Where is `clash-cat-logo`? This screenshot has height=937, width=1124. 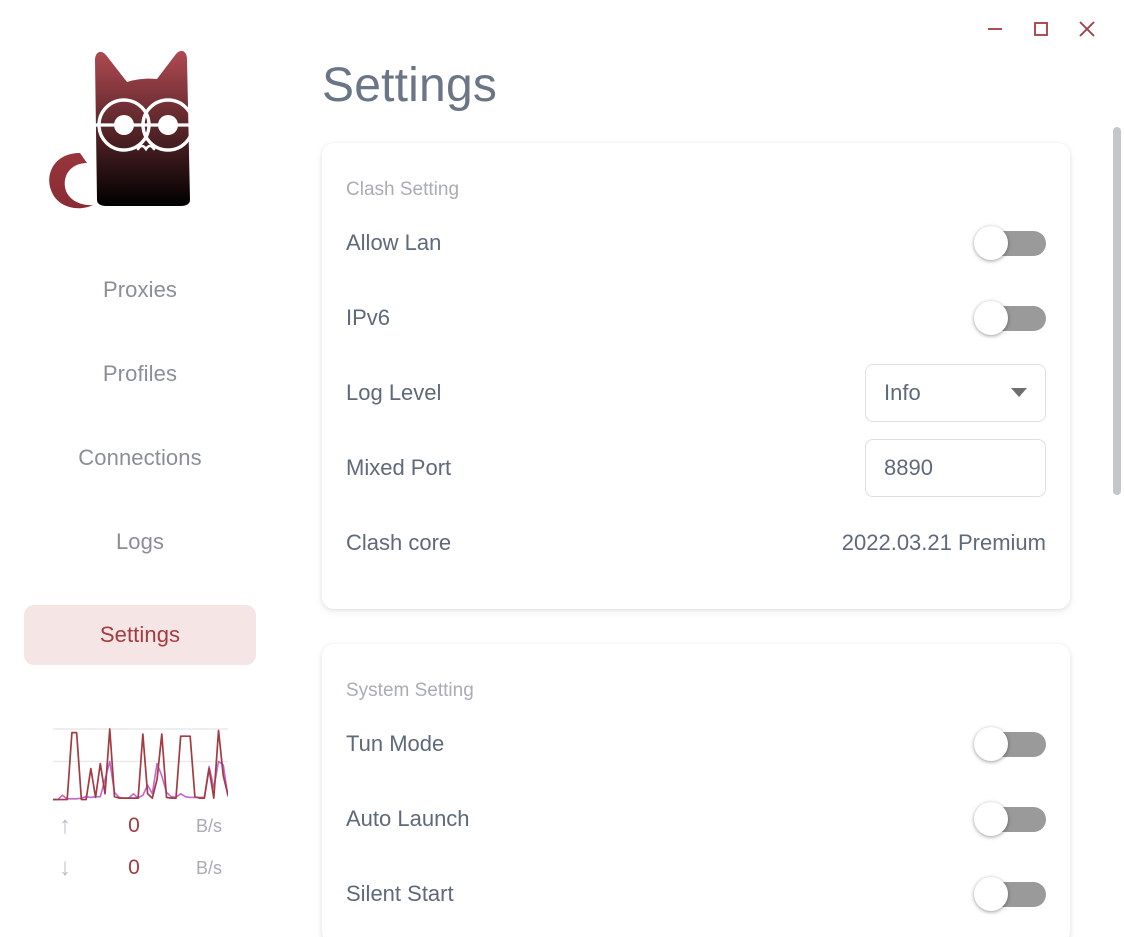
clash-cat-logo is located at coordinates (140, 124).